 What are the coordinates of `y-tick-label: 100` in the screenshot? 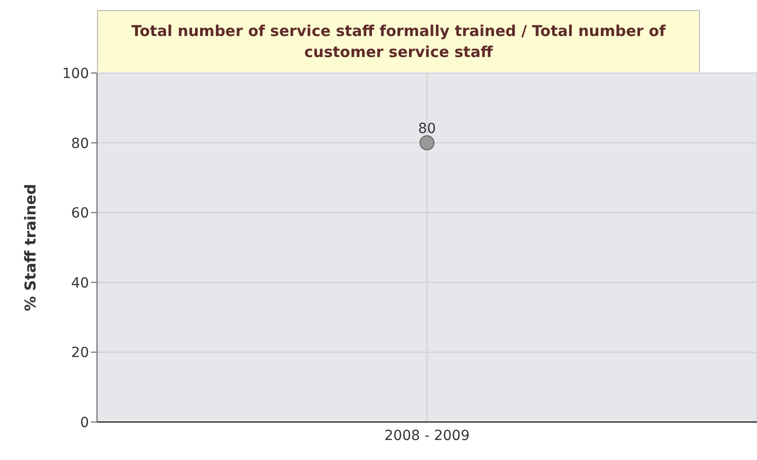 It's located at (75, 74).